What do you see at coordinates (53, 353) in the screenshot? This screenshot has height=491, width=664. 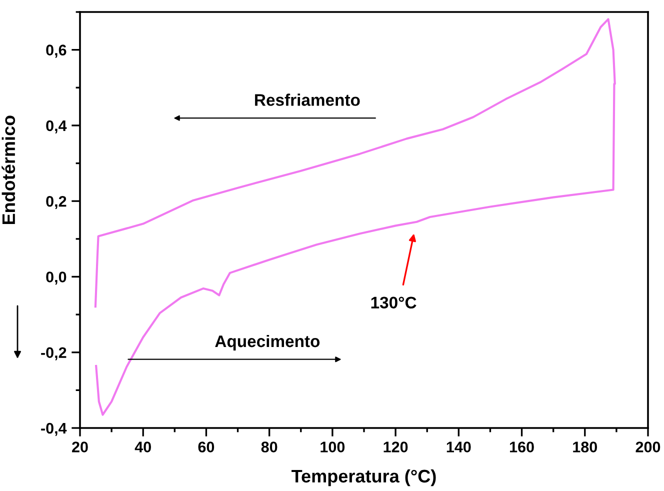 I see `y-tick-label: -0,2` at bounding box center [53, 353].